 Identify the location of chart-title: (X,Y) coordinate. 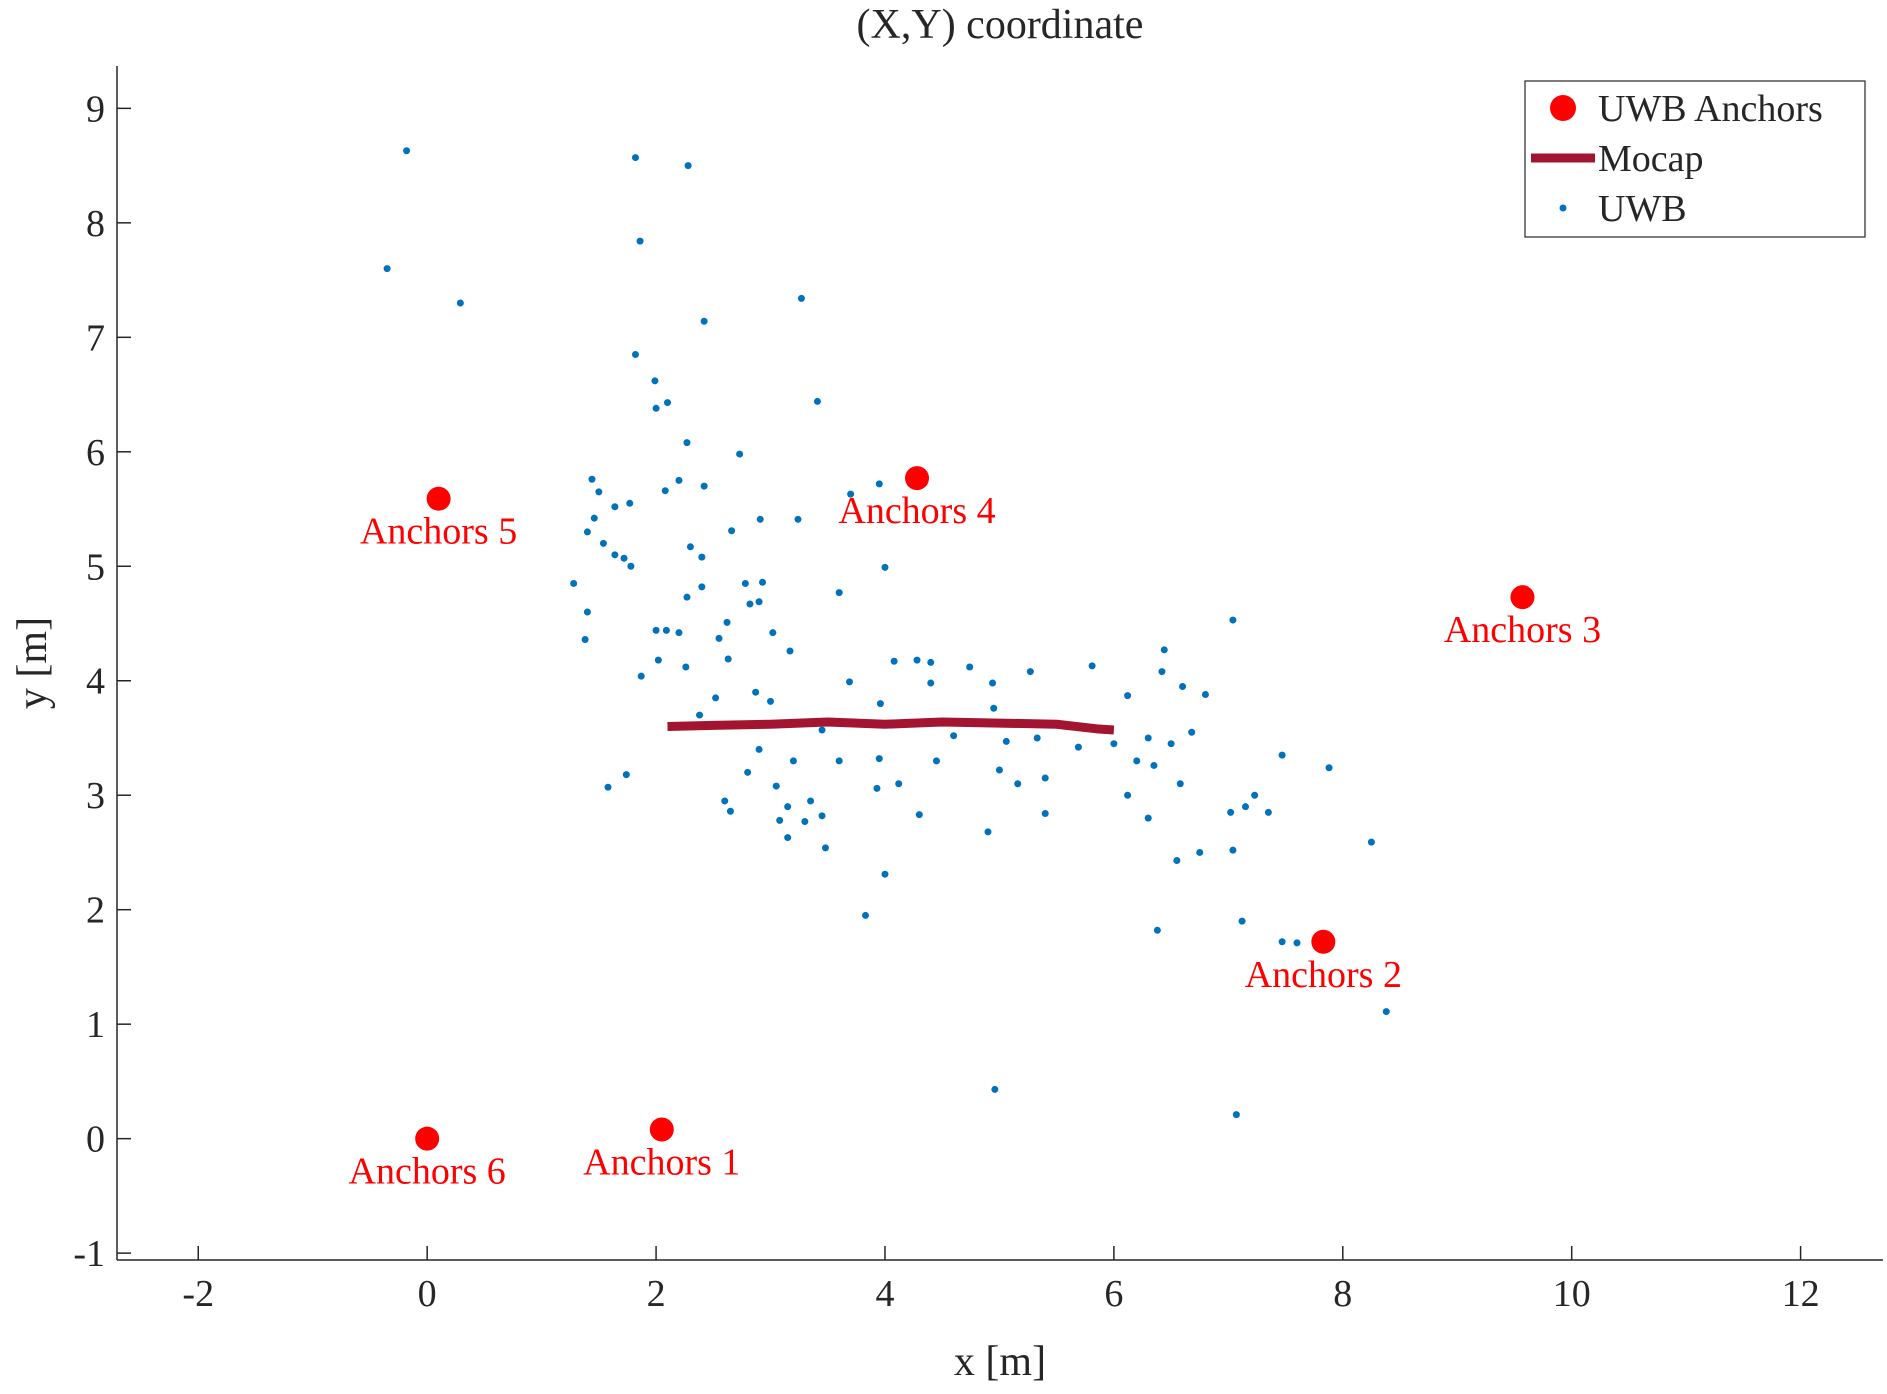
(1000, 25).